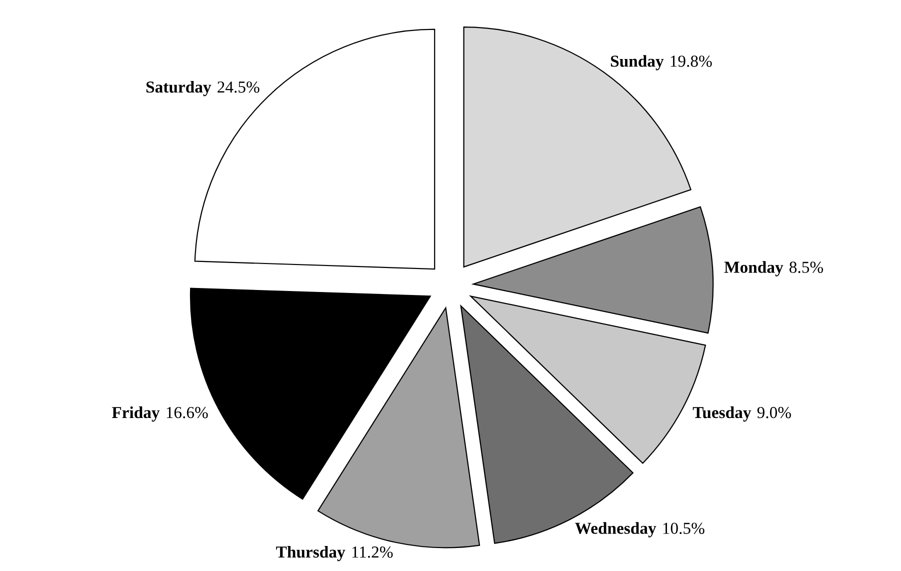  Describe the element at coordinates (774, 412) in the screenshot. I see `data-label: 9.0%` at that location.